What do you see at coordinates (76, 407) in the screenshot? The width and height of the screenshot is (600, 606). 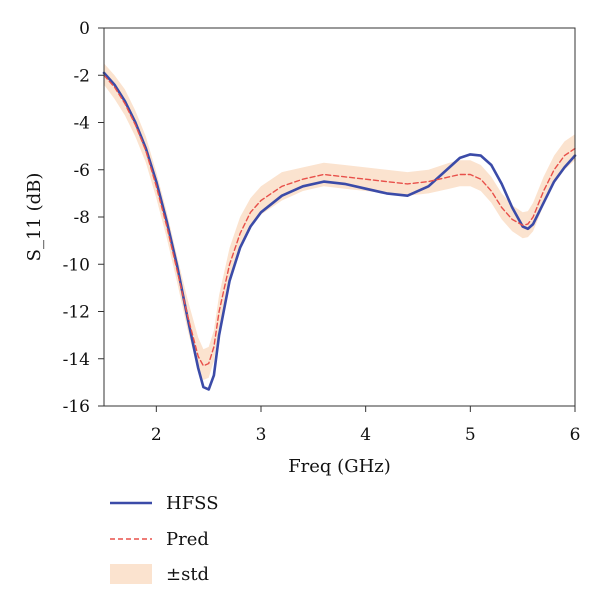 I see `y-tick-label: -16` at bounding box center [76, 407].